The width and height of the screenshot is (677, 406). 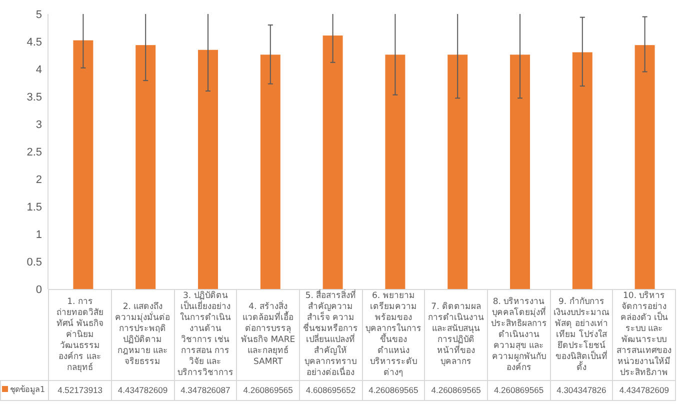 I want to click on y-tick-label: 2, so click(x=39, y=180).